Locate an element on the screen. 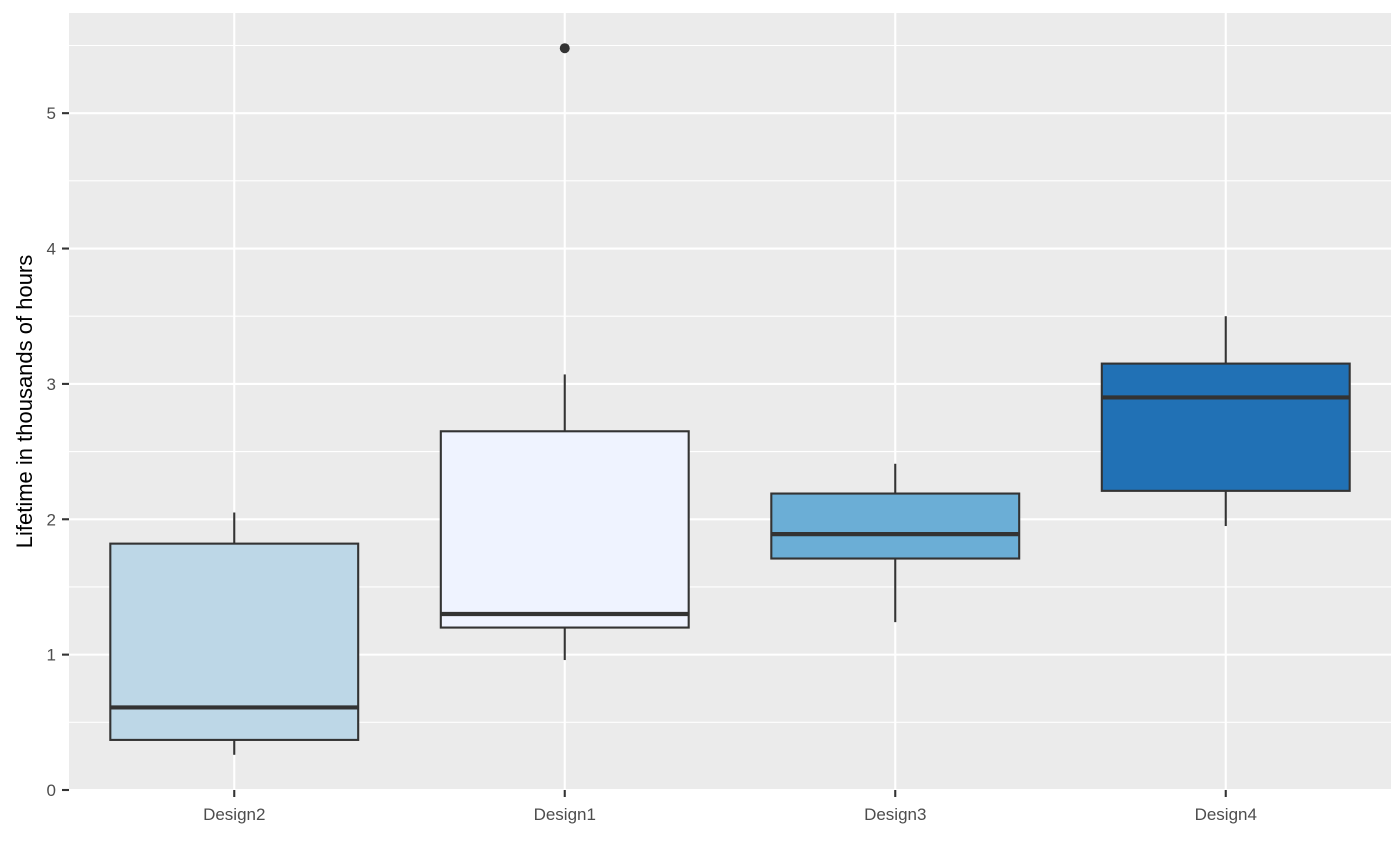 The width and height of the screenshot is (1400, 865). y-tick-label: 0 is located at coordinates (51, 790).